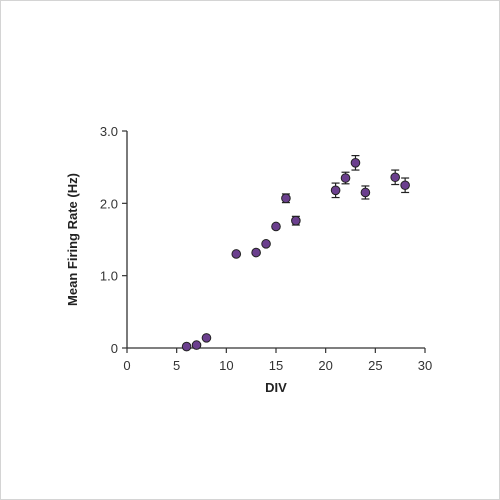 Image resolution: width=500 pixels, height=500 pixels. I want to click on x-tick-label: 10, so click(226, 365).